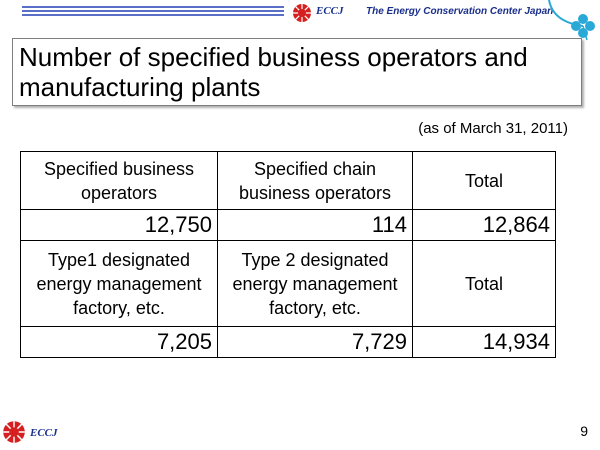  Describe the element at coordinates (330, 11) in the screenshot. I see `header-brand: ECCJ` at that location.